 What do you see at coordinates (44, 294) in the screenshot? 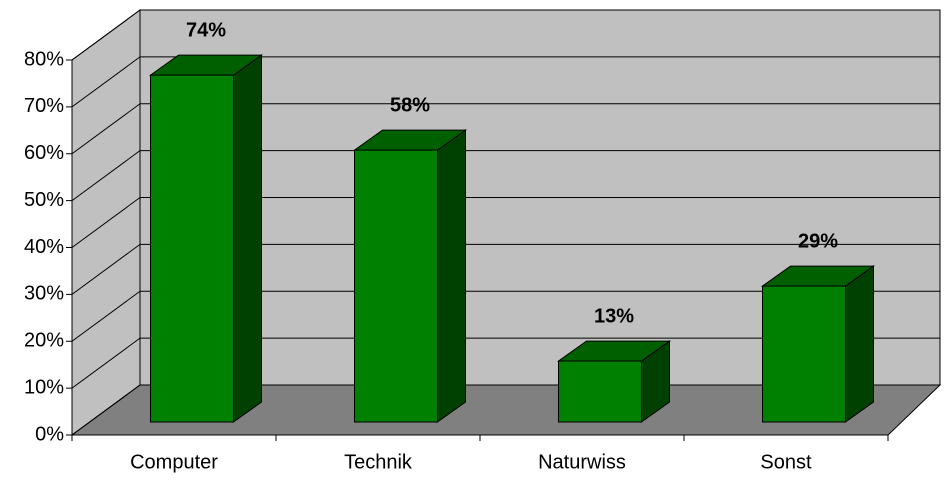
I see `y-tick-label: 30%` at bounding box center [44, 294].